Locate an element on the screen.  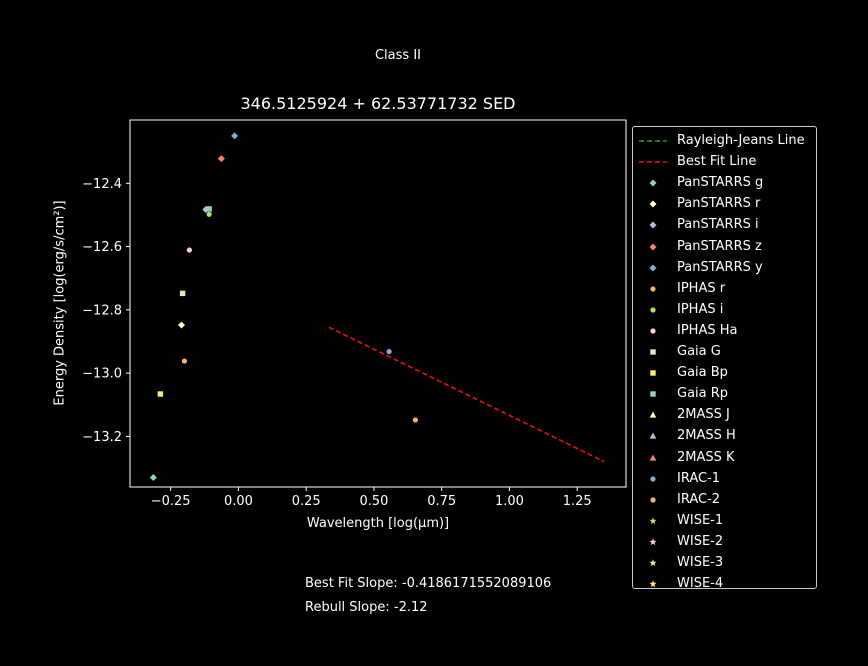
legend-item: WISE-4 is located at coordinates (725, 584).